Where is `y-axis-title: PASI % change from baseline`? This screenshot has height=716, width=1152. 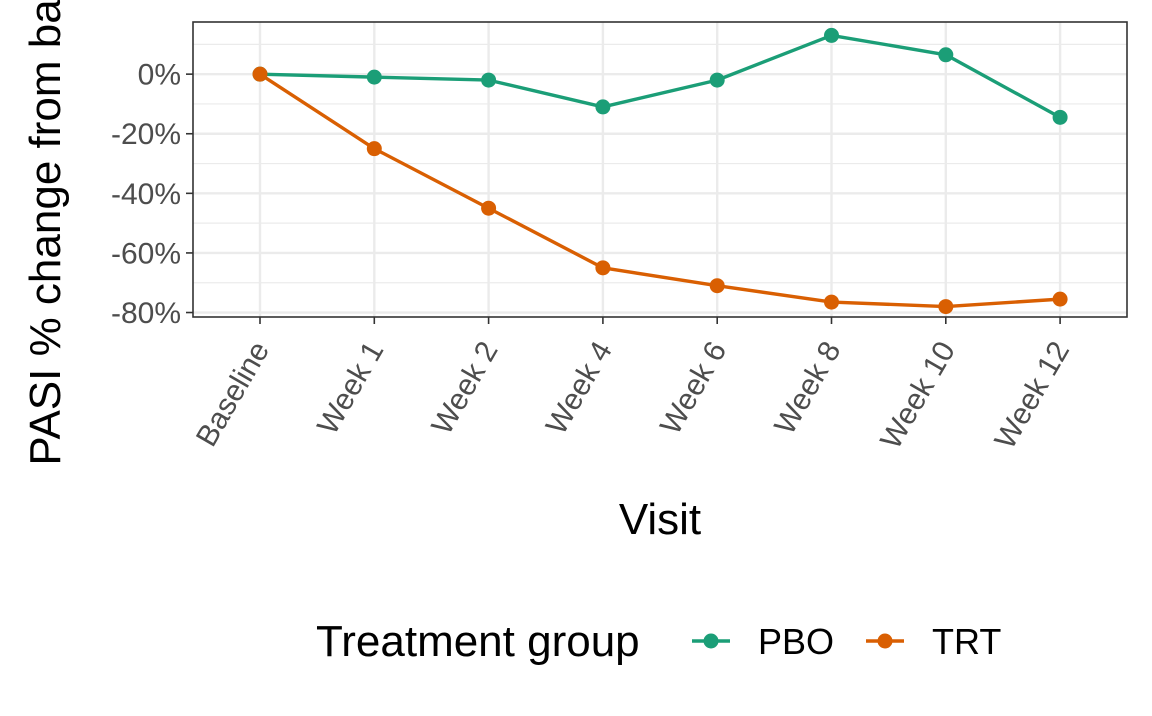
y-axis-title: PASI % change from baseline is located at coordinates (45, 233).